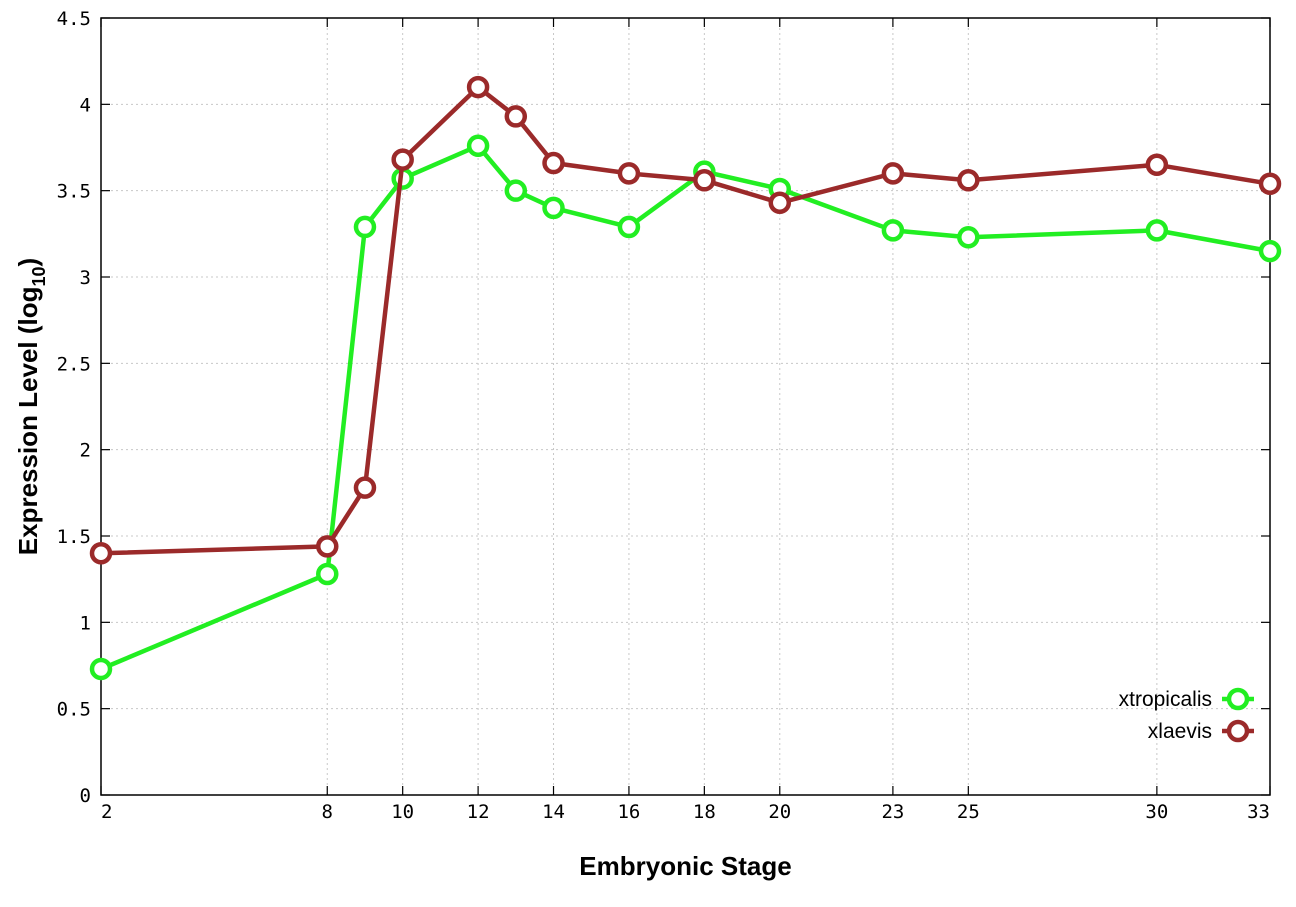  Describe the element at coordinates (74, 537) in the screenshot. I see `y-tick-label: 1.5` at that location.